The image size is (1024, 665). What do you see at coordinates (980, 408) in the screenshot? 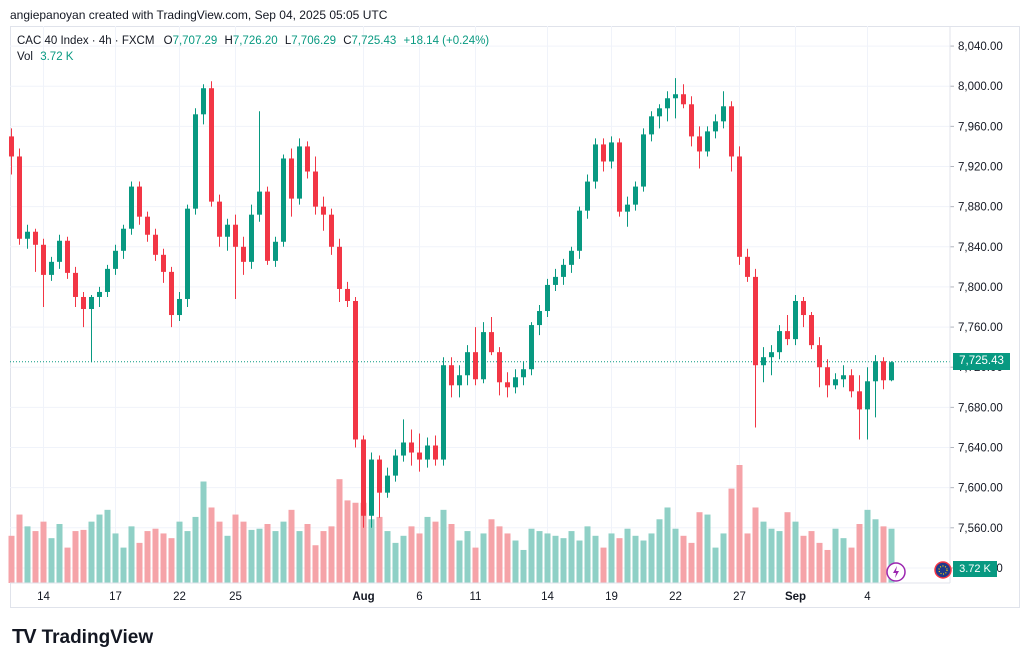
I see `price-tick-label: 7,680.00` at bounding box center [980, 408].